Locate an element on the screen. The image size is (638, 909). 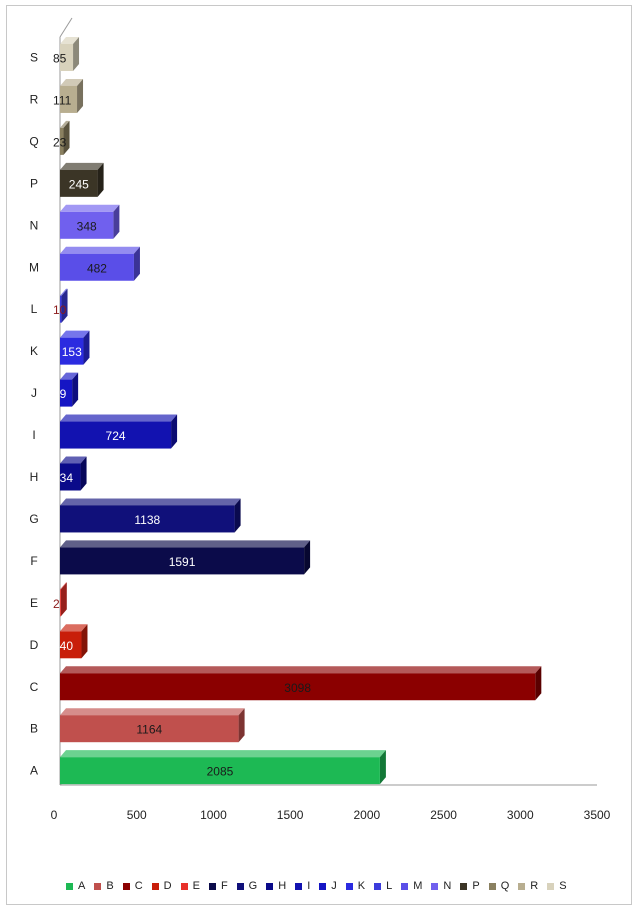
legend-item-F: F is located at coordinates (218, 886).